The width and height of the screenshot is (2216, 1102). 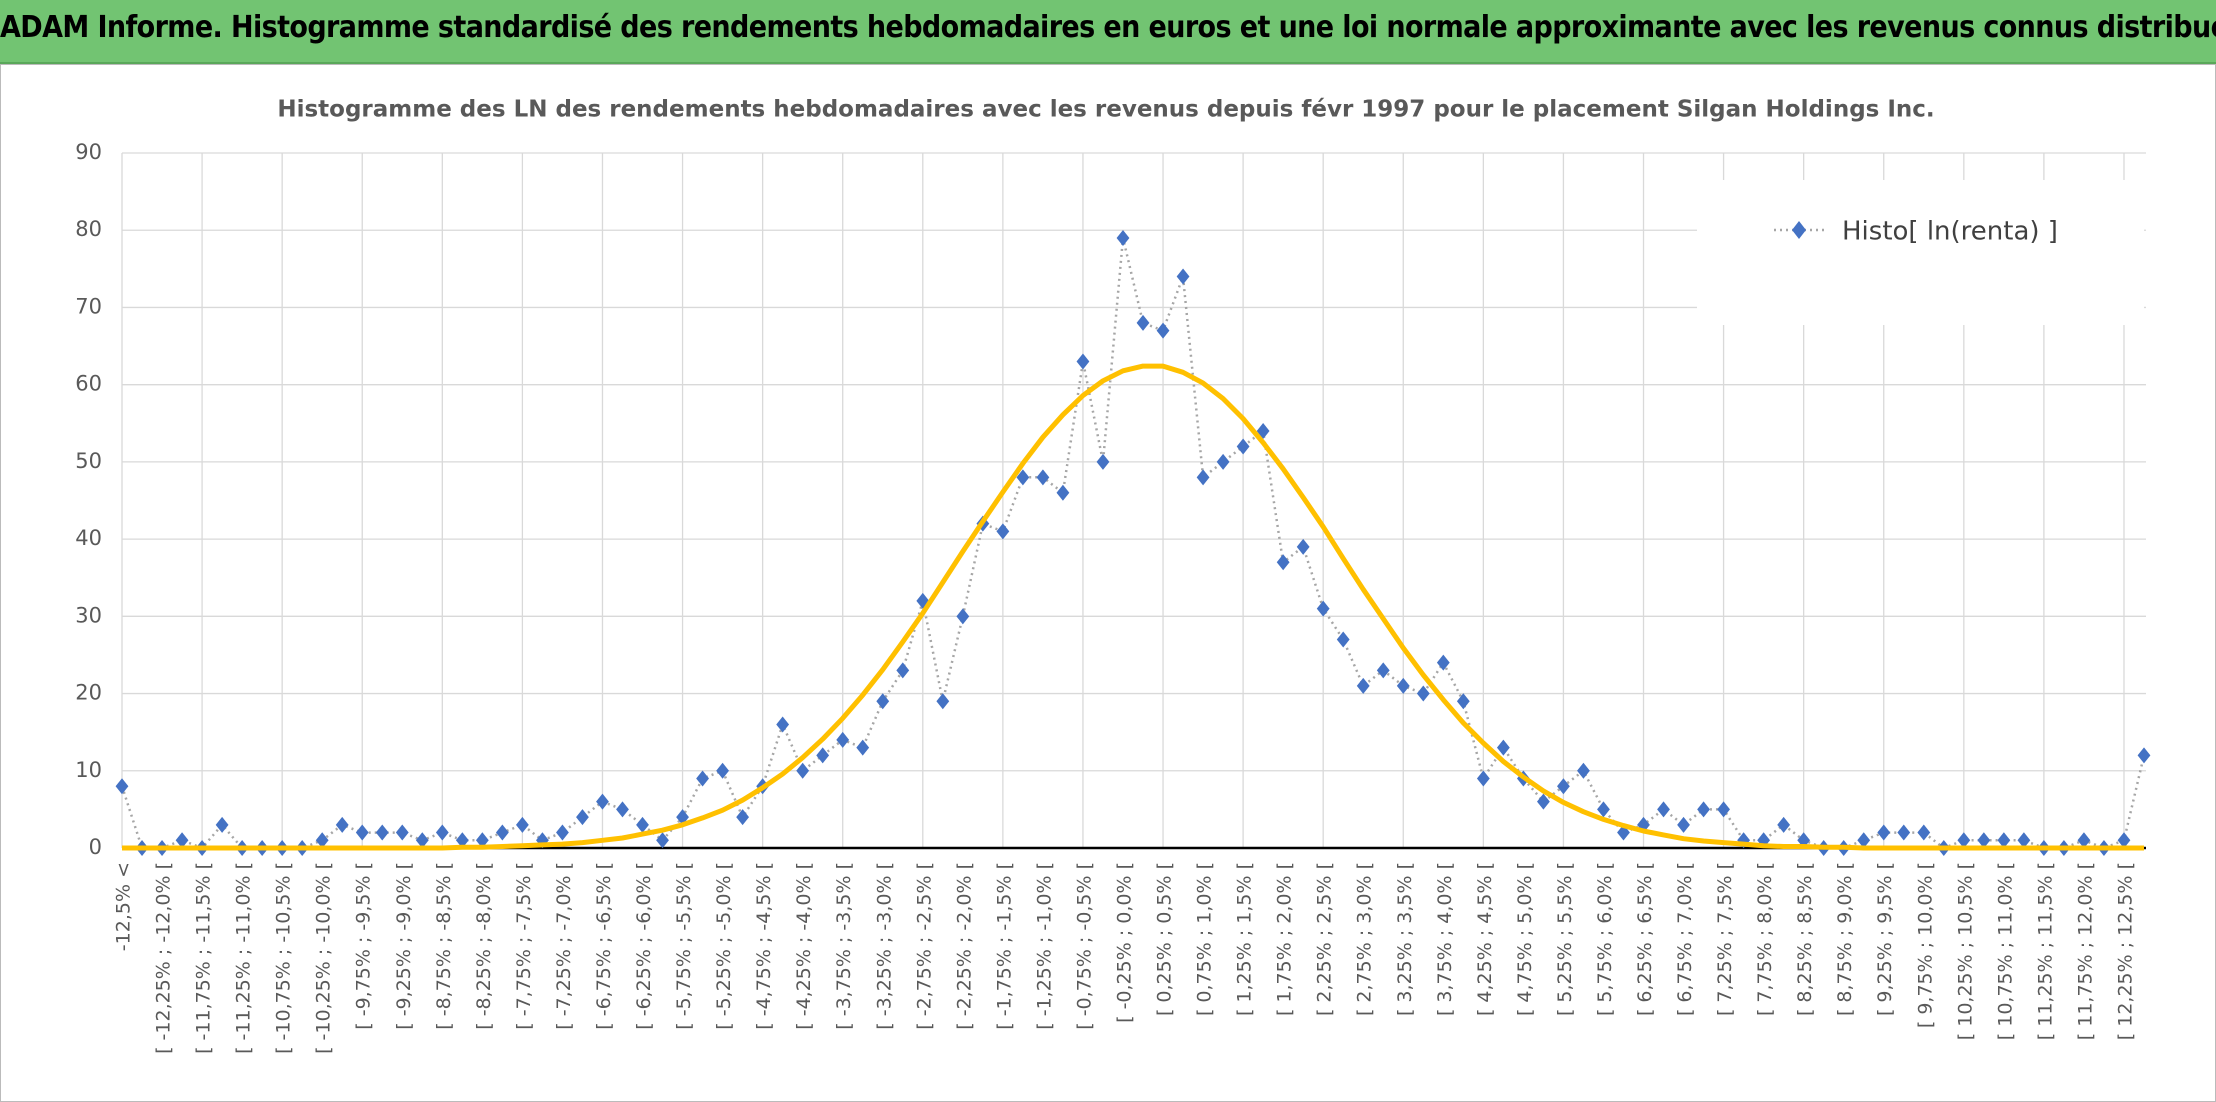 I want to click on x-tick-label: [ 0,75% ; 1,0% [, so click(x=1205, y=939).